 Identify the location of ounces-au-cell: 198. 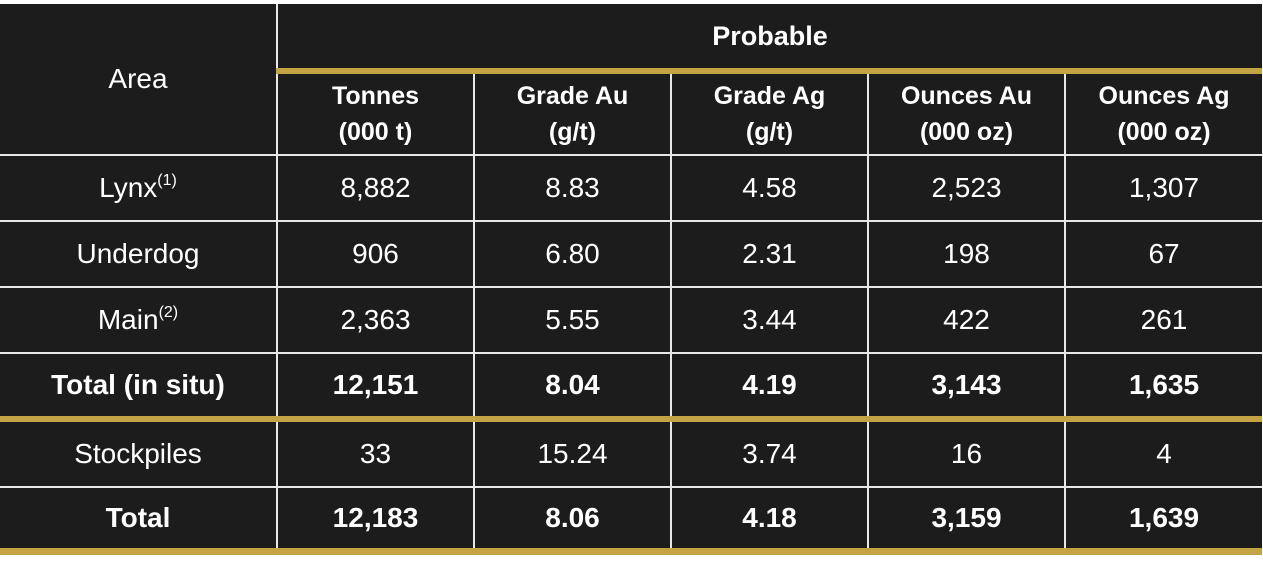
(966, 254).